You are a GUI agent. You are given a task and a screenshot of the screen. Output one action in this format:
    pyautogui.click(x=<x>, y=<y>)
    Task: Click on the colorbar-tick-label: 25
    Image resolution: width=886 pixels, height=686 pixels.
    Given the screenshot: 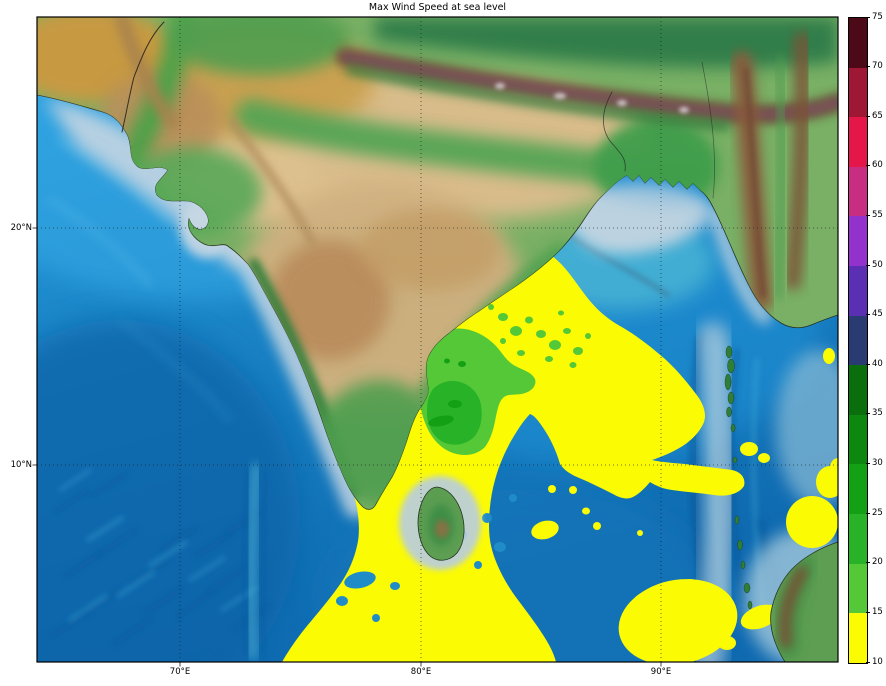 What is the action you would take?
    pyautogui.click(x=877, y=512)
    